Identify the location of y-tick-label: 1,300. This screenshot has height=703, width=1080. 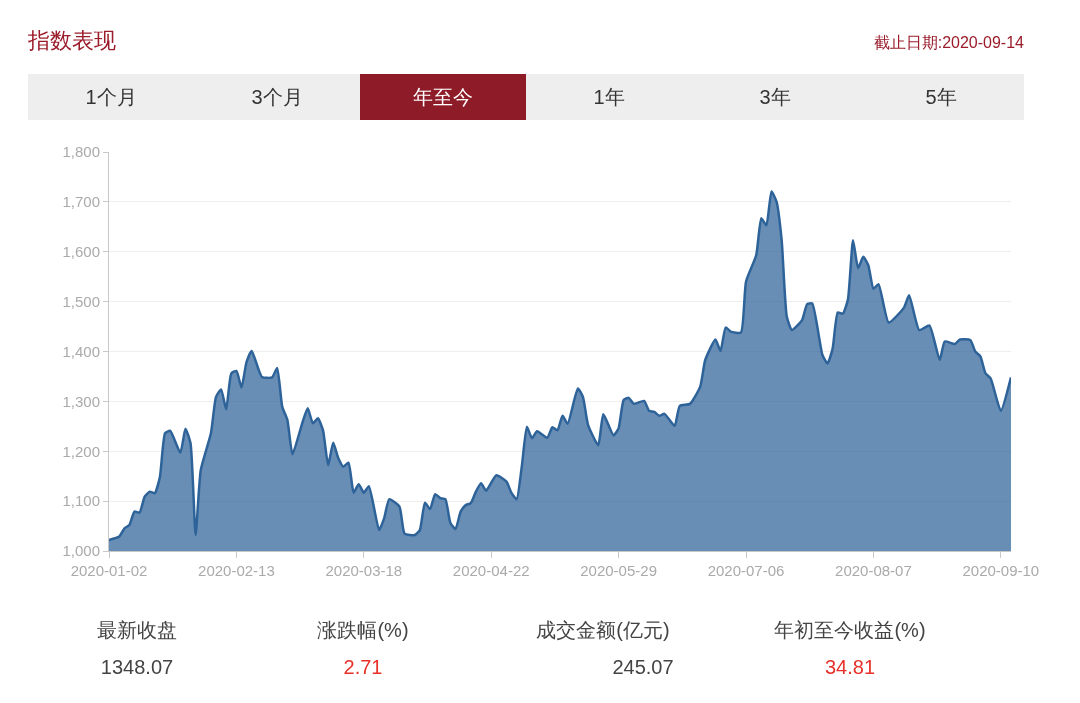
(81, 401).